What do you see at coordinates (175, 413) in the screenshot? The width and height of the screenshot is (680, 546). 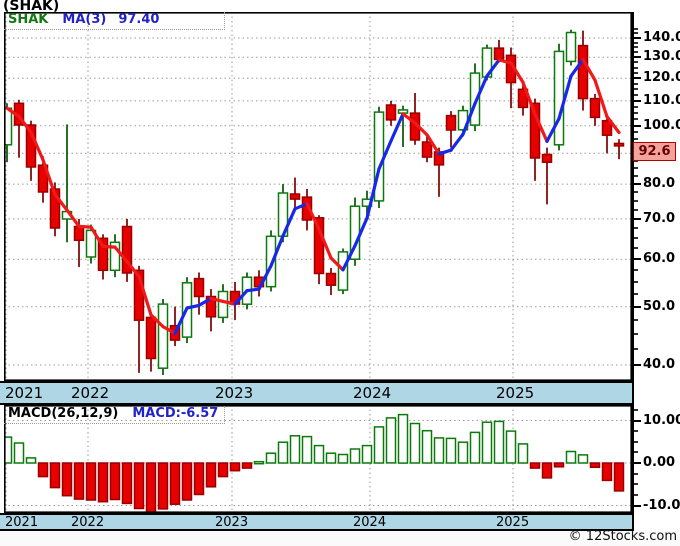 I see `macd-value-label: MACD:-6.57` at bounding box center [175, 413].